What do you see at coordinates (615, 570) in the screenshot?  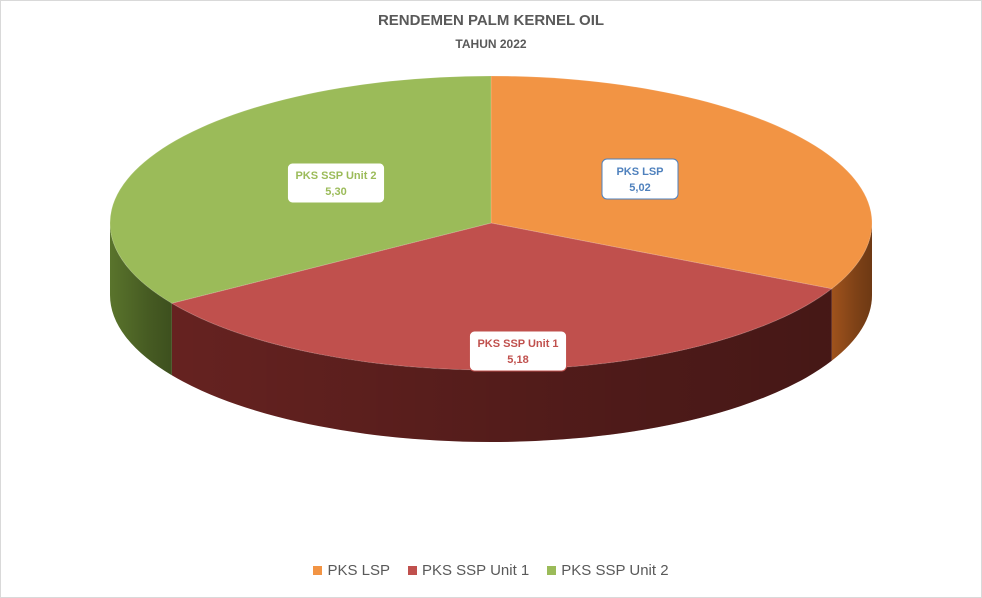 I see `legend-label-pks-ssp-unit-2: PKS SSP Unit 2` at bounding box center [615, 570].